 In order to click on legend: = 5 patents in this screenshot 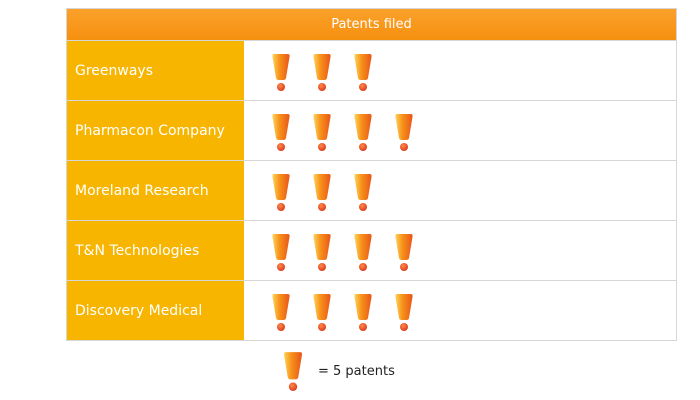, I will do `click(338, 371)`.